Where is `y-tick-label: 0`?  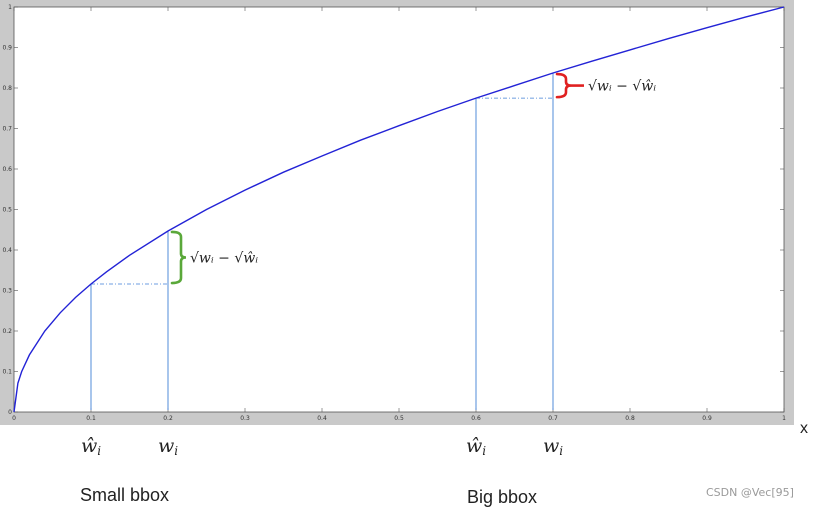 y-tick-label: 0 is located at coordinates (10, 412).